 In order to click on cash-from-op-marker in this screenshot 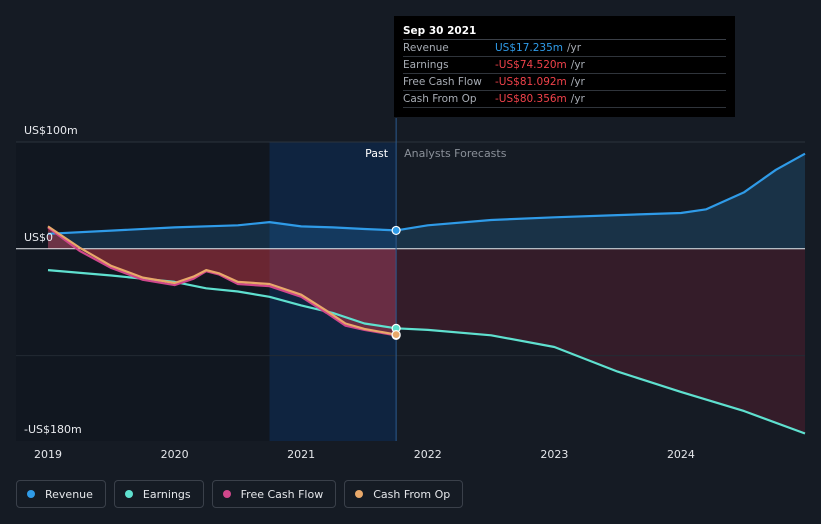, I will do `click(396, 335)`.